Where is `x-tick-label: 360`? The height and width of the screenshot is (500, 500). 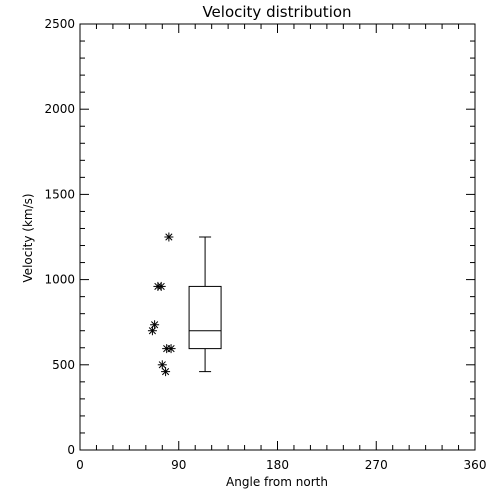 x-tick-label: 360 is located at coordinates (475, 465).